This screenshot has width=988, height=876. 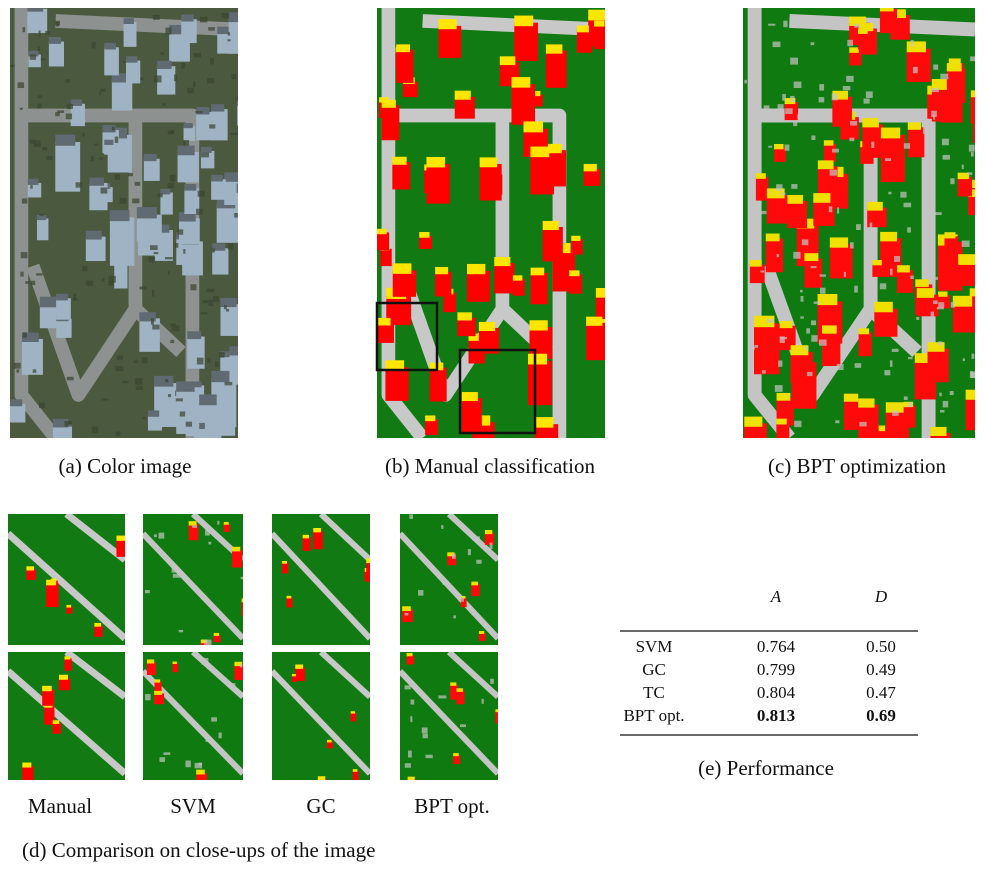 I want to click on table-cell: 0.813, so click(x=776, y=715).